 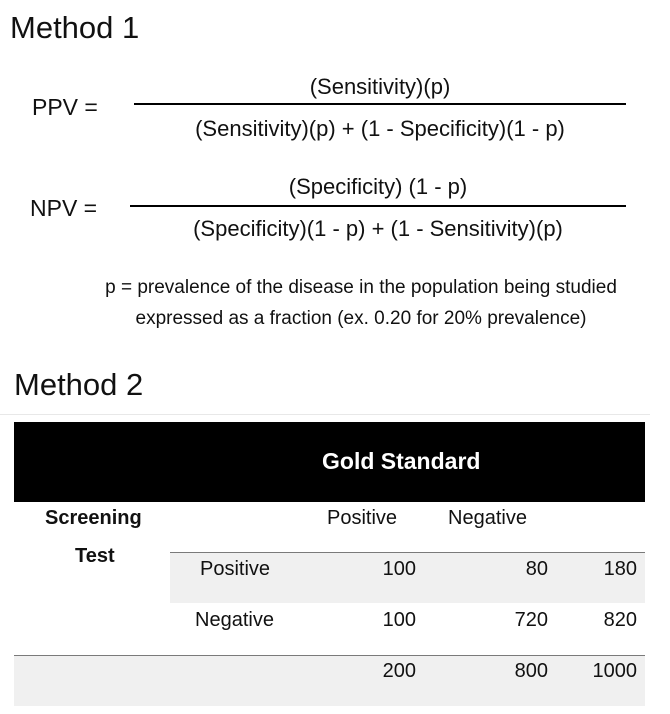 I want to click on table-row-shade, so click(x=407, y=578).